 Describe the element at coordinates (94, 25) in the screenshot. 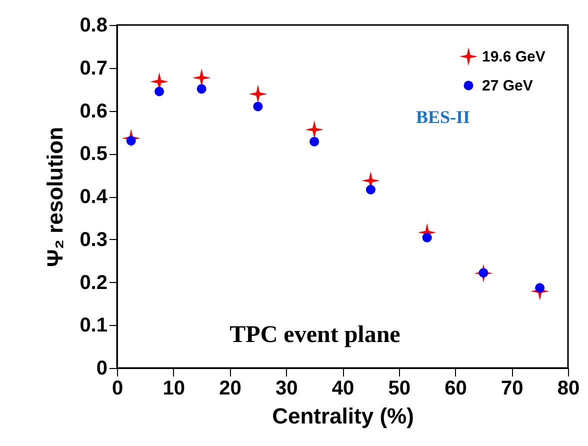

I see `y-tick-label: 0.8` at that location.